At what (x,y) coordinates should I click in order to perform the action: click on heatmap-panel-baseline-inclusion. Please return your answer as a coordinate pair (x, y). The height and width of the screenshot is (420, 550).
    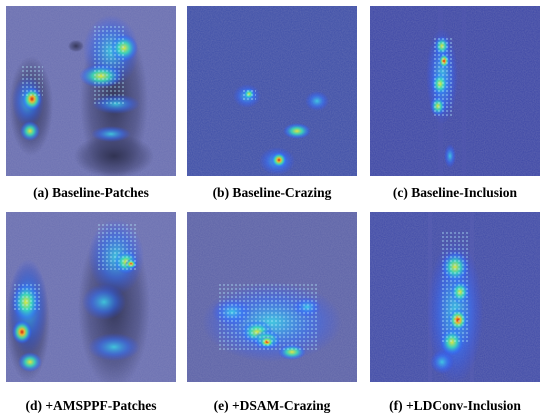
    Looking at the image, I should click on (455, 91).